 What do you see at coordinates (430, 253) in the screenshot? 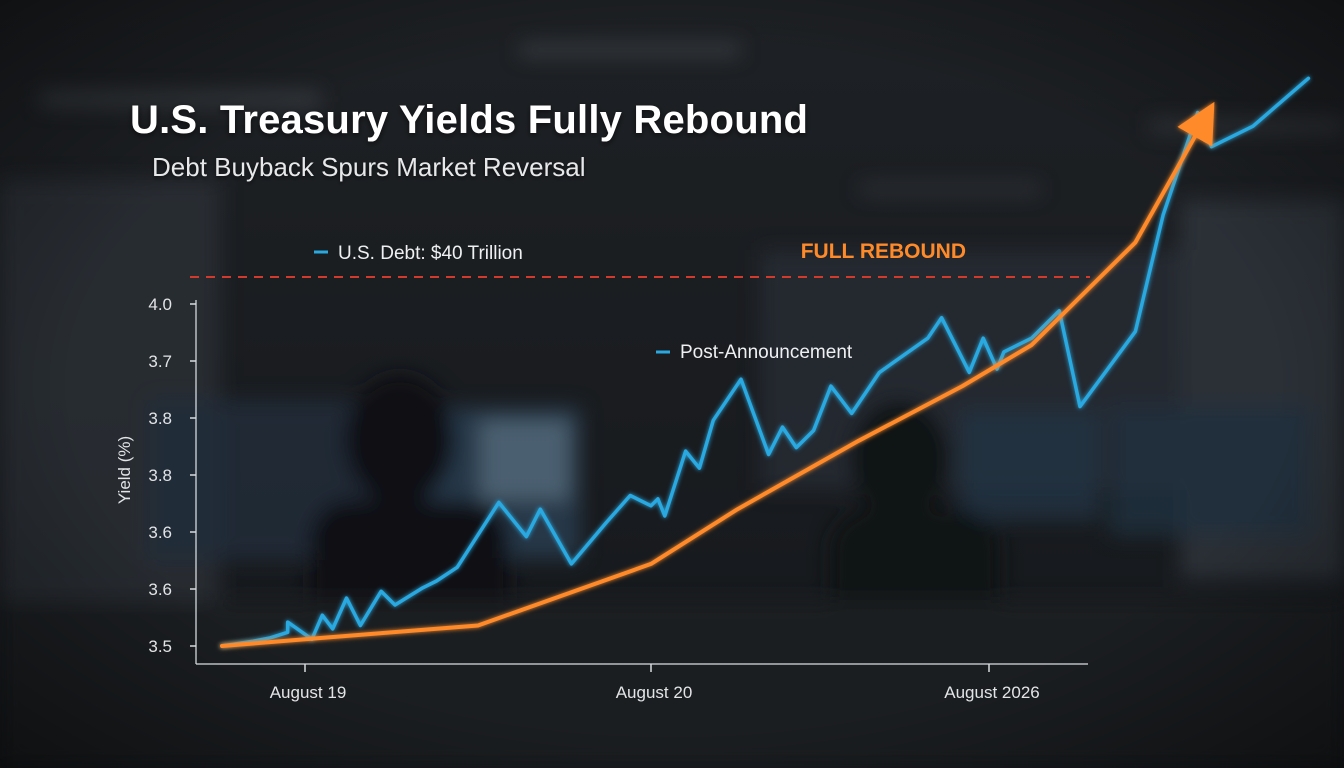
I see `debt-legend-label: U.S. Debt: $40 Trillion` at bounding box center [430, 253].